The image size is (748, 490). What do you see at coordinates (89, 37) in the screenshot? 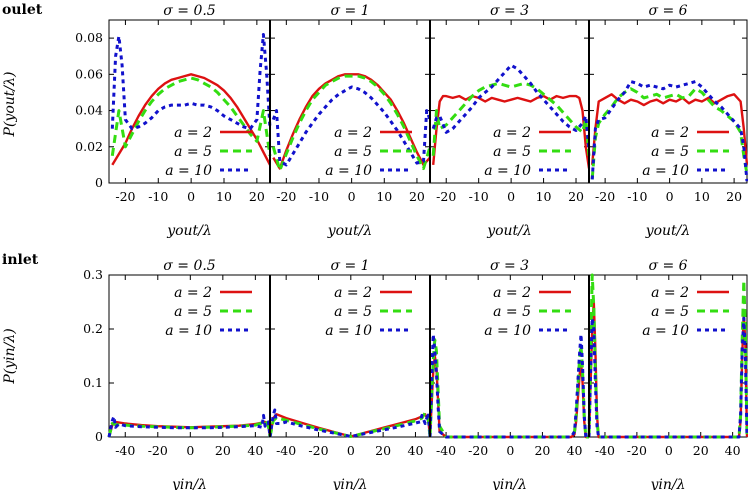
I see `y-tick-label: 0.08` at bounding box center [89, 37].